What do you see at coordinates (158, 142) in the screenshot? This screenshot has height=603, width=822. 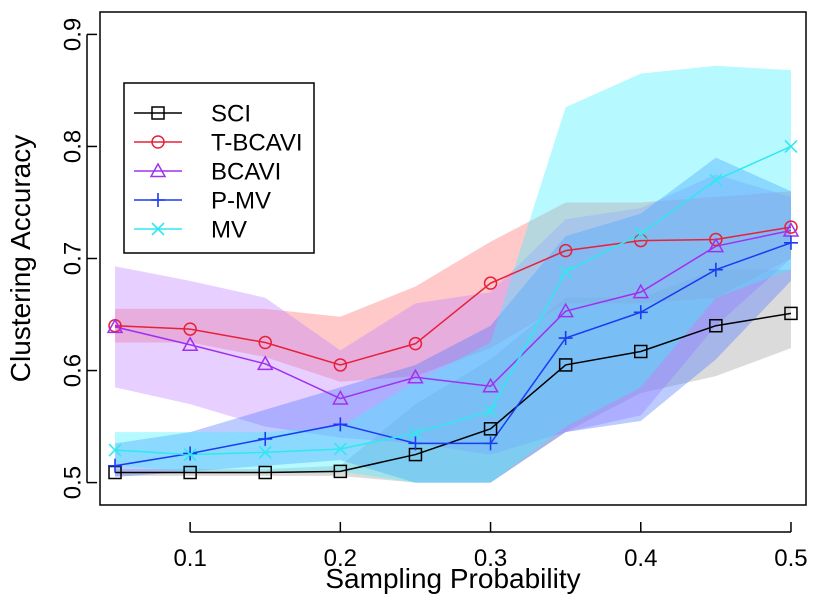 I see `legend-marker-t-bcavi` at bounding box center [158, 142].